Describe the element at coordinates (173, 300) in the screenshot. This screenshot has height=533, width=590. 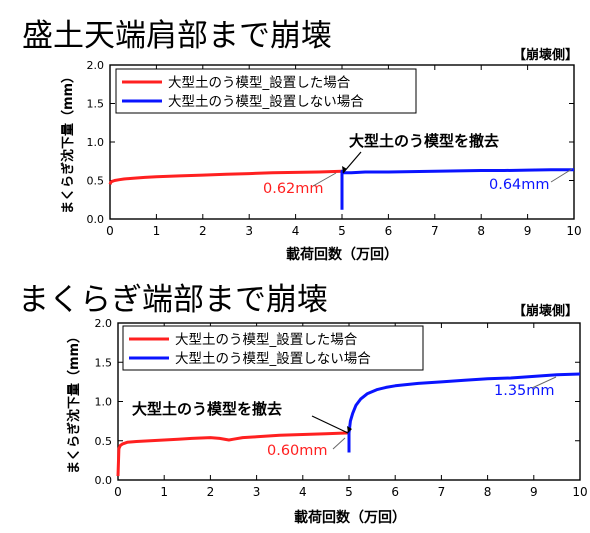
I see `chart-heading: まくらぎ端部まで崩壊` at that location.